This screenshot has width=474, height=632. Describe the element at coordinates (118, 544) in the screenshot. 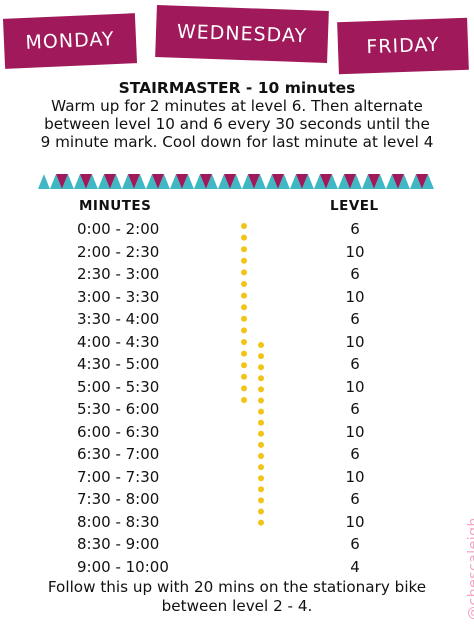

I see `row-time: 8:30 - 9:00` at that location.